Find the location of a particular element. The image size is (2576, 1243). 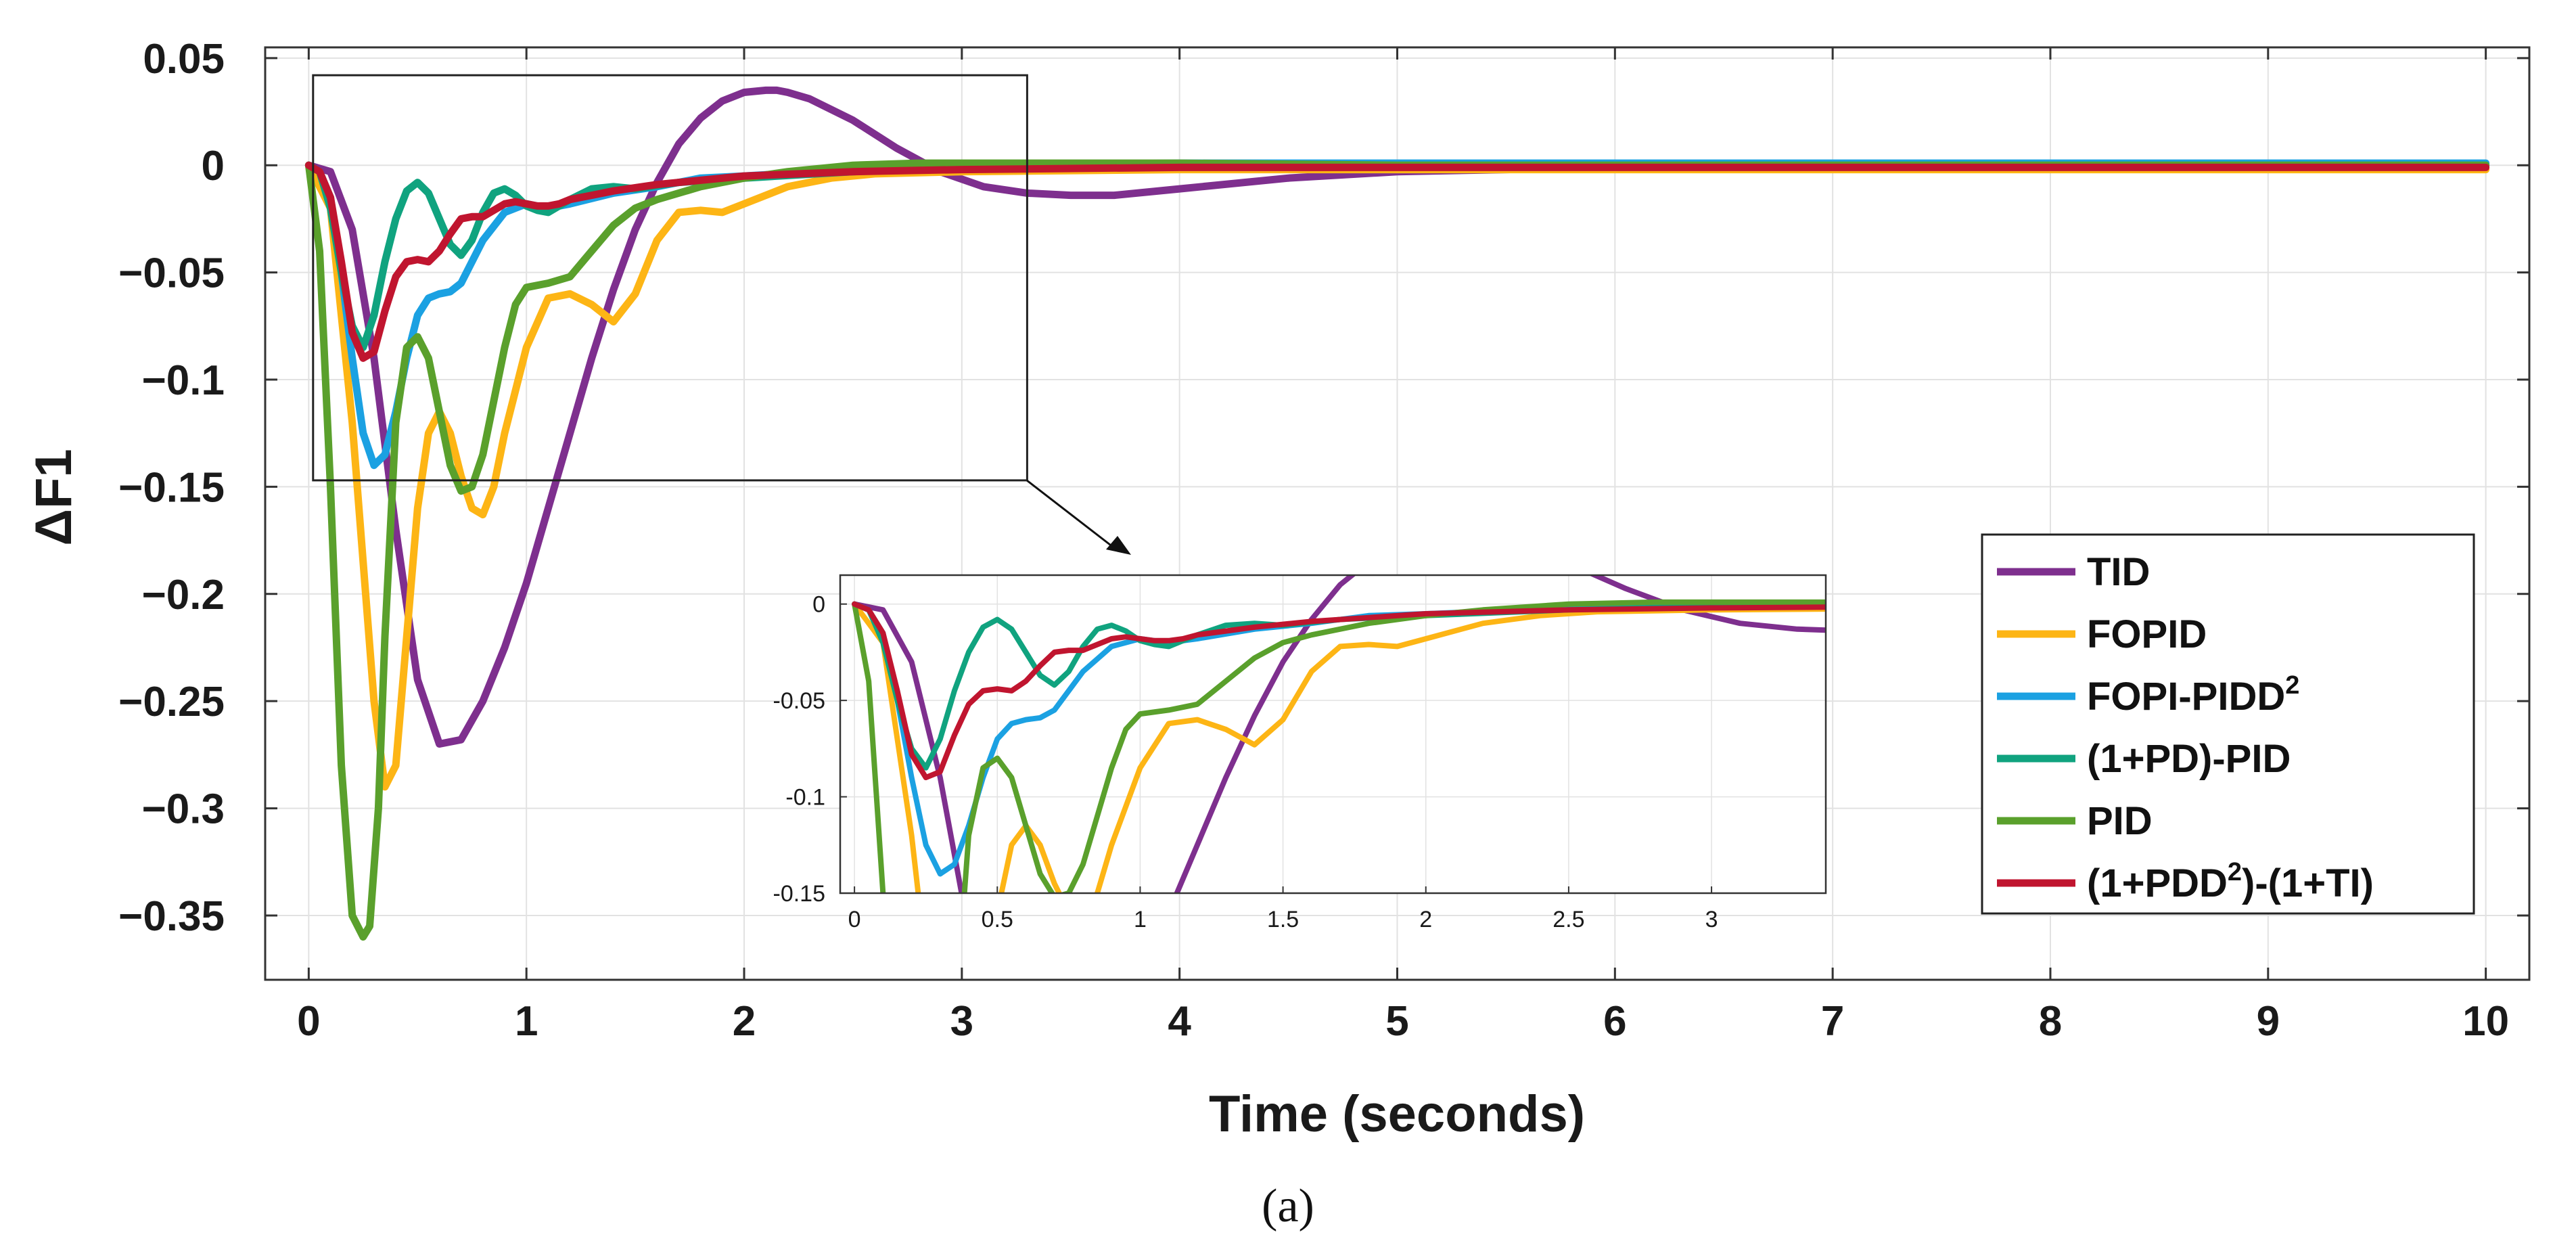

inset-x-tick-label: 2.5 is located at coordinates (1568, 920).